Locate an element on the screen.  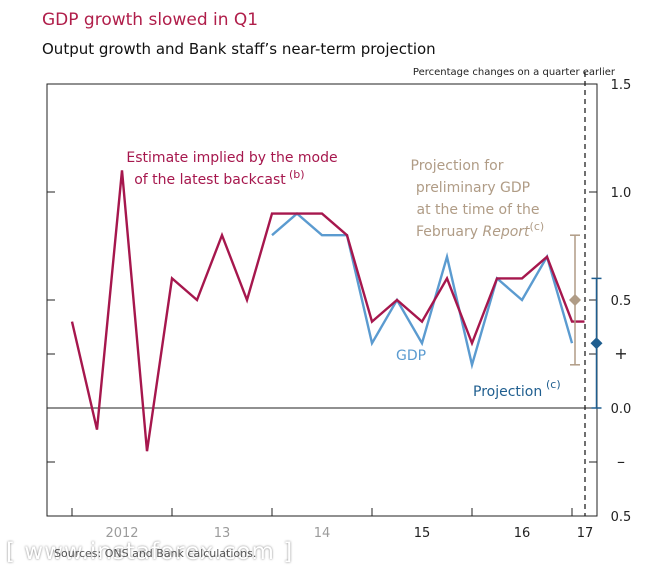
x-tick-label: 15 is located at coordinates (422, 533).